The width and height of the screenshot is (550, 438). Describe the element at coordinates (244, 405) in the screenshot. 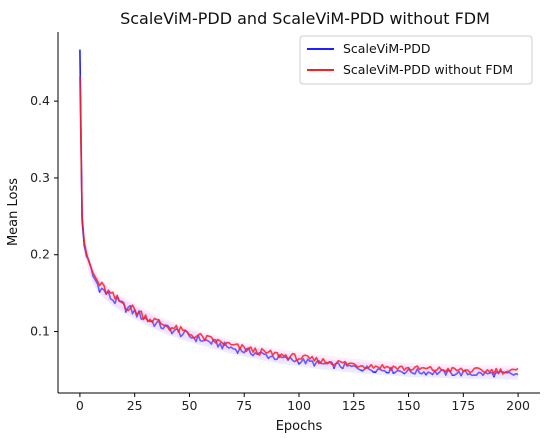

I see `x-tick-label: 75` at that location.